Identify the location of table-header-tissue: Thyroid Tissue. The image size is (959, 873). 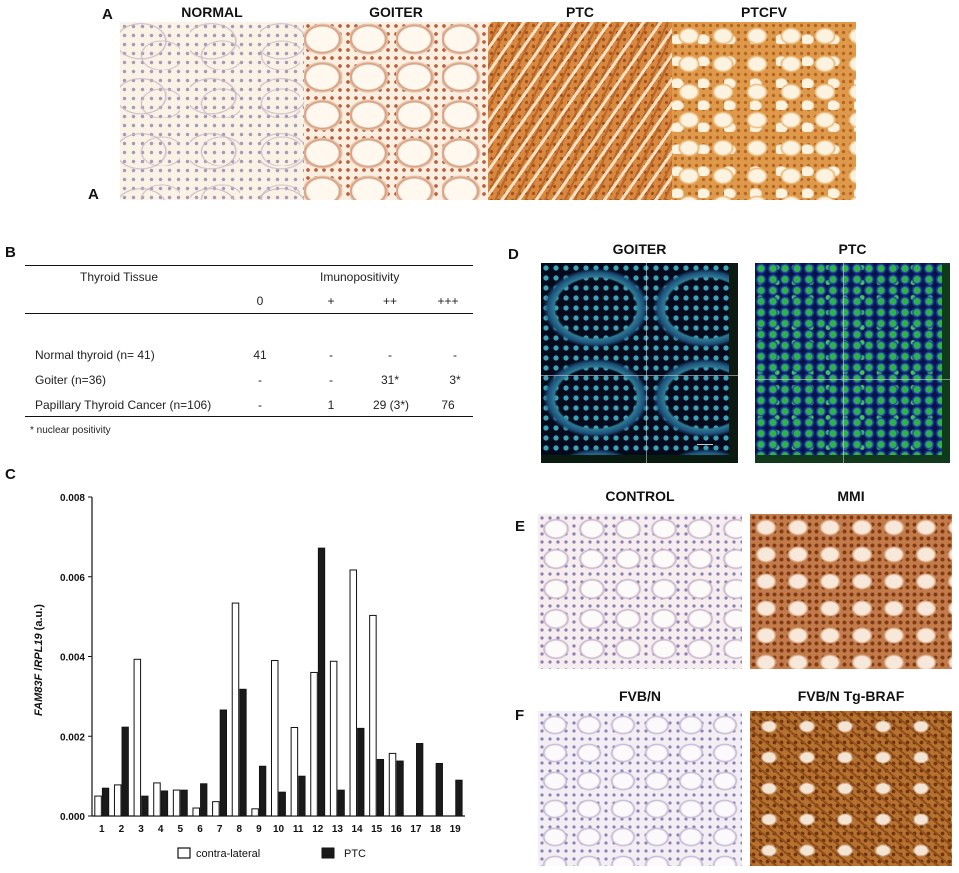
(119, 277).